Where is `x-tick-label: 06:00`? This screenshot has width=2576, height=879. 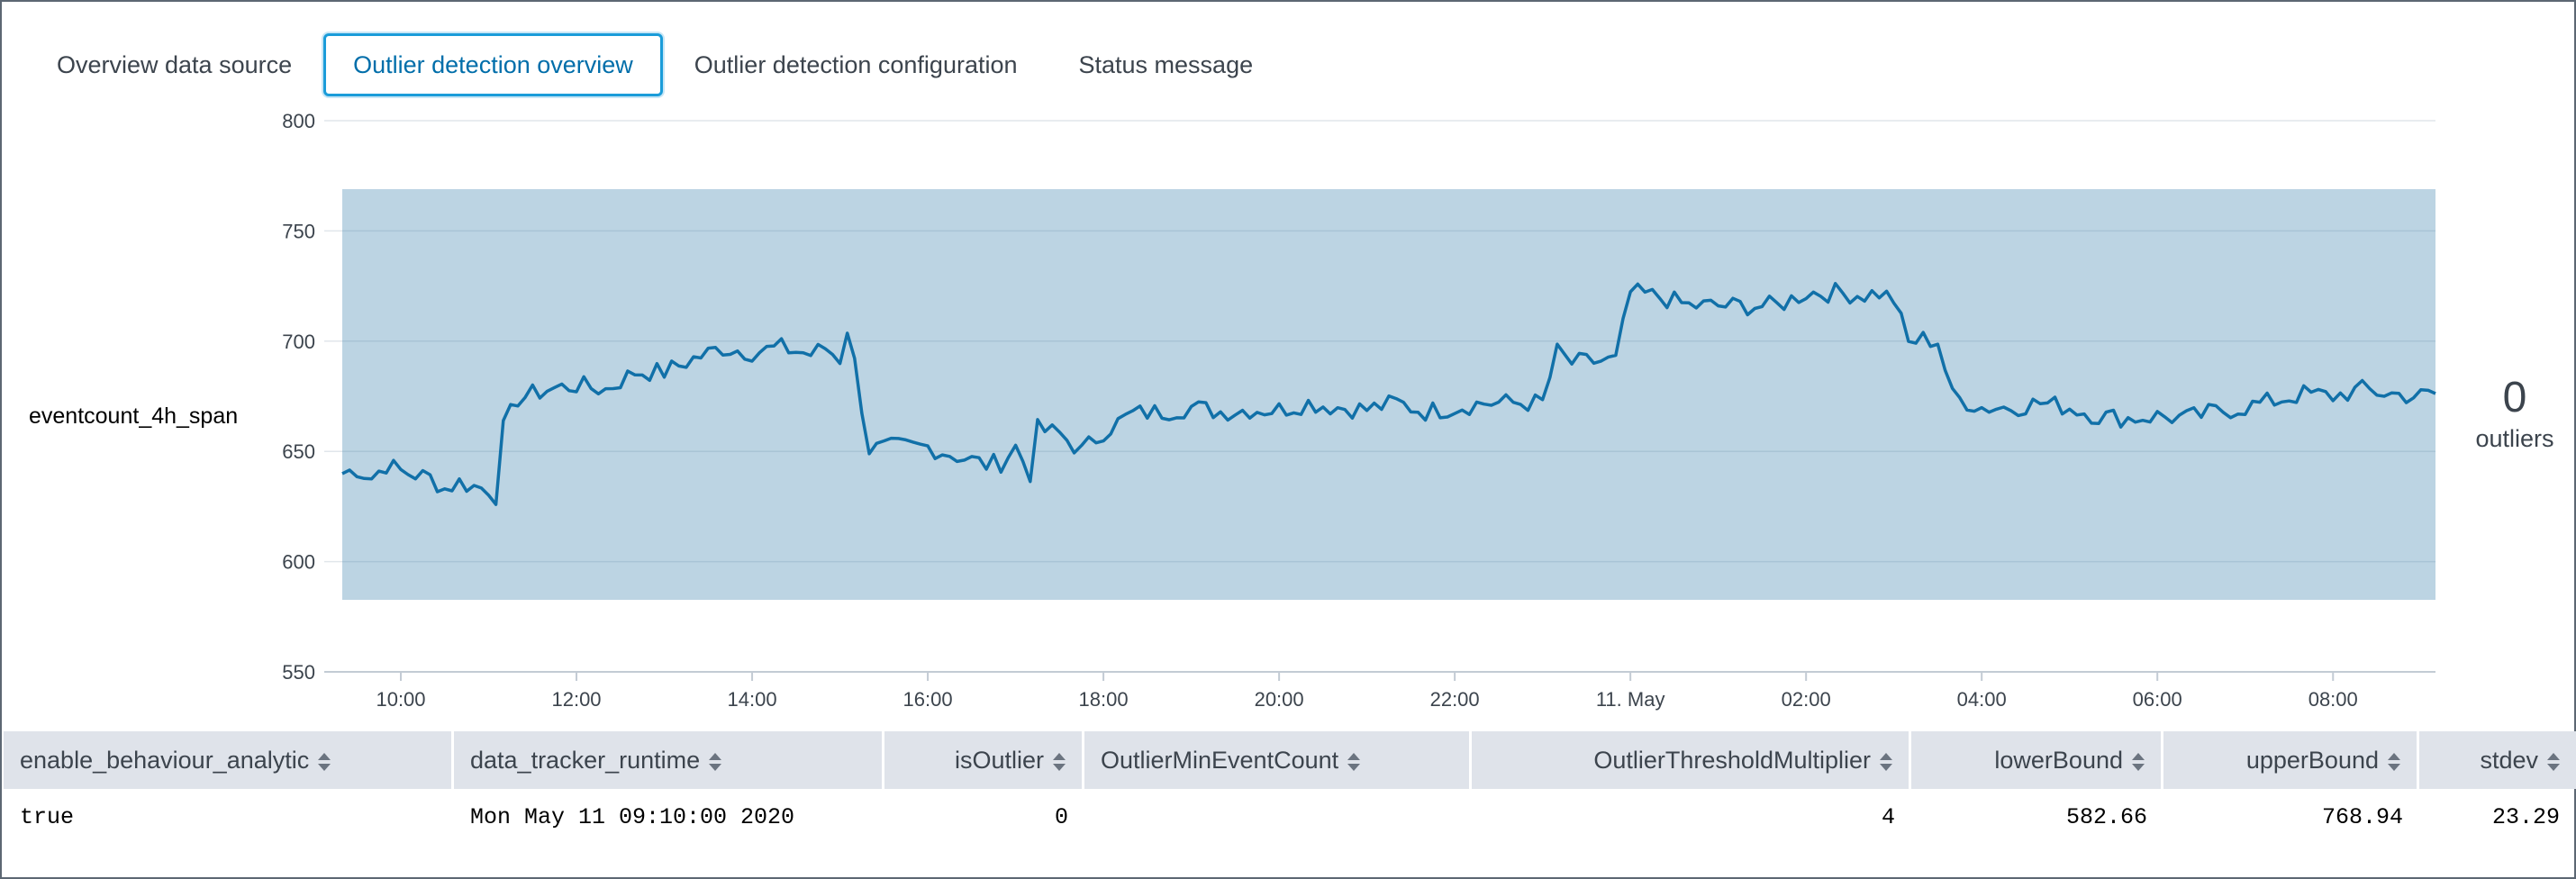 x-tick-label: 06:00 is located at coordinates (2157, 699).